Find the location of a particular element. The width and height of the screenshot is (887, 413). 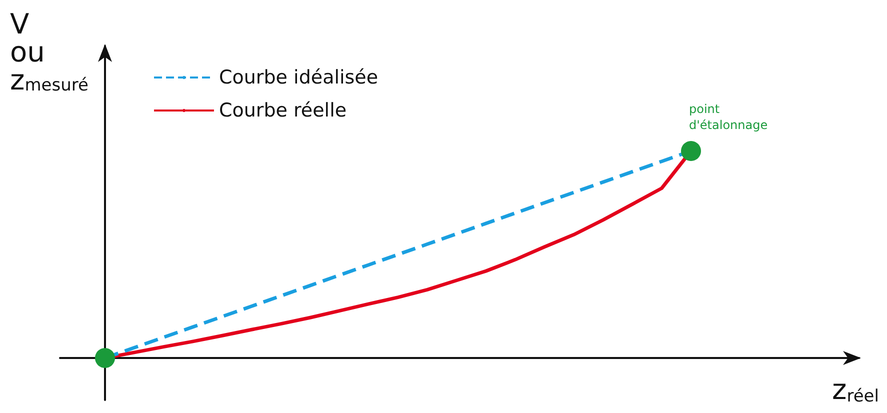

legend-label: Courbe idéalisée is located at coordinates (298, 77).